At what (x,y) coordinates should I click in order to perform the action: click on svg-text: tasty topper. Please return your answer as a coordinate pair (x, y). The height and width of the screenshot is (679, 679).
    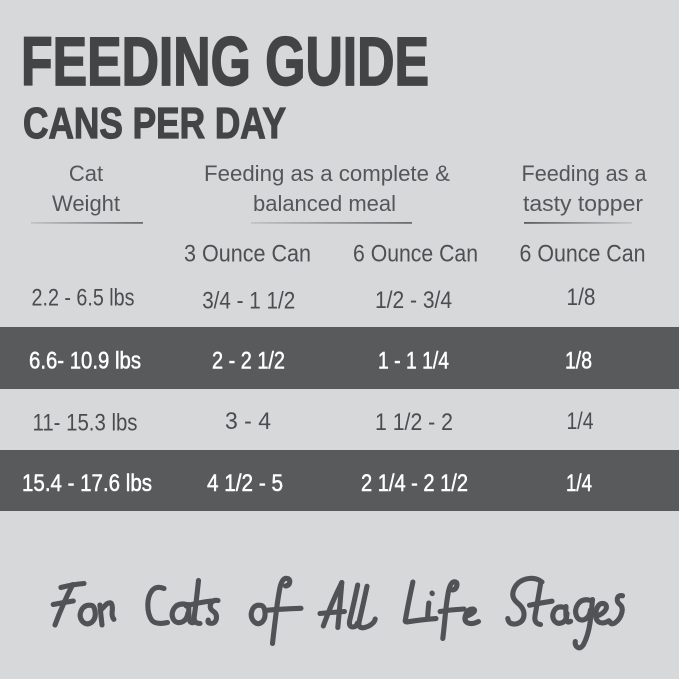
    Looking at the image, I should click on (583, 203).